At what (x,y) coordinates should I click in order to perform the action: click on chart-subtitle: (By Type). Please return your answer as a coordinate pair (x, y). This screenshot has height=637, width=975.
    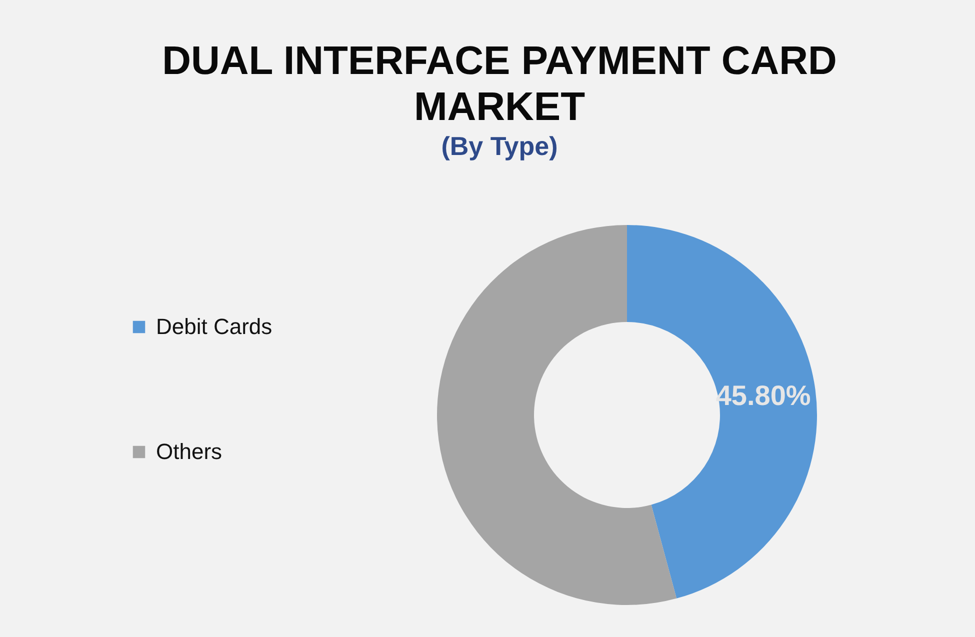
    Looking at the image, I should click on (499, 146).